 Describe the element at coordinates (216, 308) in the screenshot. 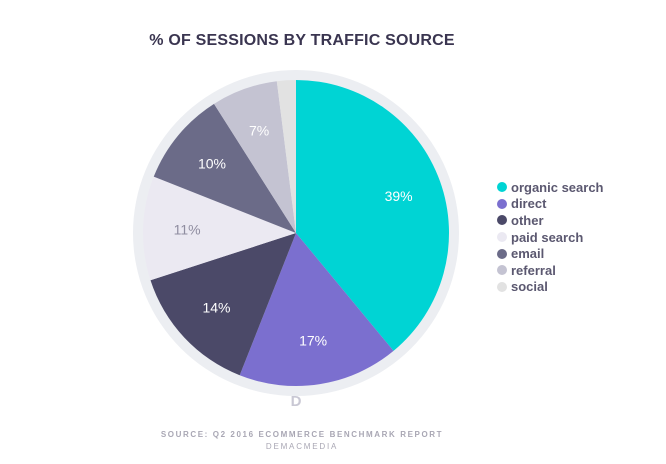

I see `pie-value-label-other: 14%` at that location.